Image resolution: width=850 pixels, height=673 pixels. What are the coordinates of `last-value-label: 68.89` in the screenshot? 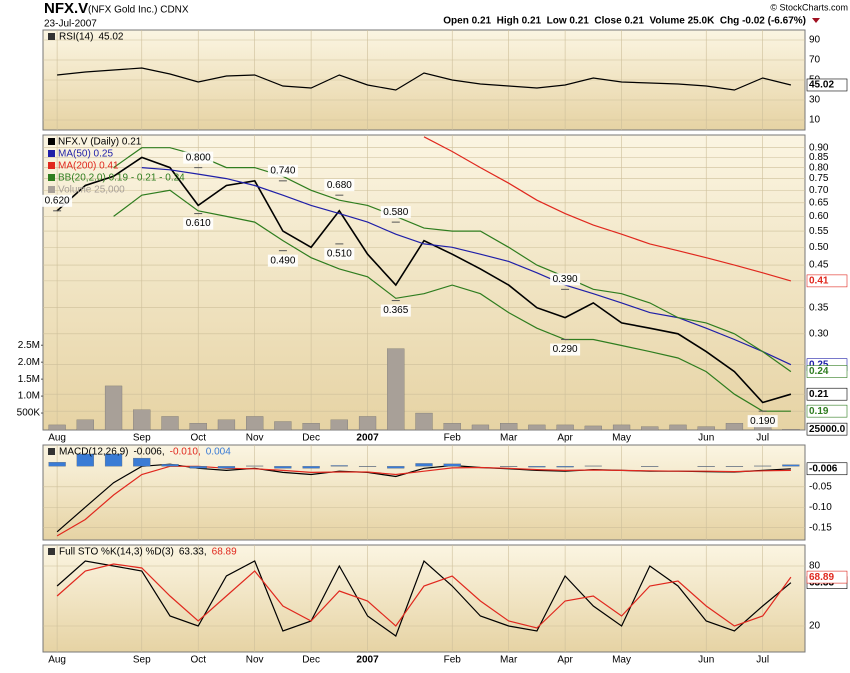 It's located at (821, 577).